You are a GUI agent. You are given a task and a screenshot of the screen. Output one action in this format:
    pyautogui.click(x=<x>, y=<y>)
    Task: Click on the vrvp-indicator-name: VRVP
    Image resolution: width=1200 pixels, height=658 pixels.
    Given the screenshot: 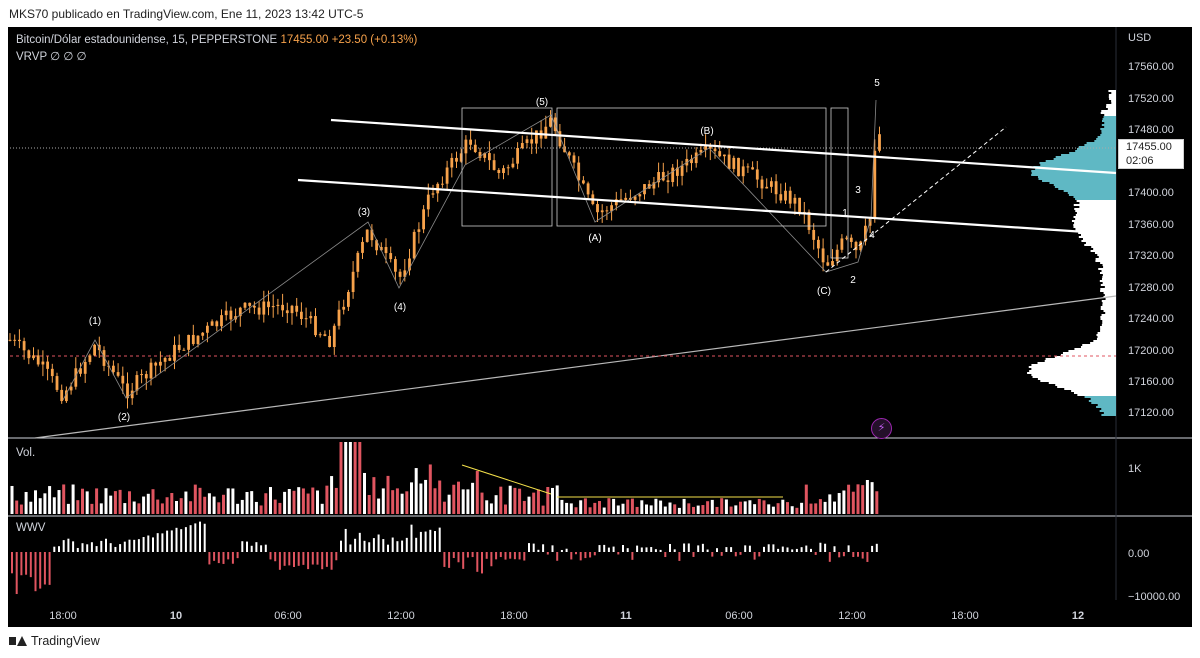 What is the action you would take?
    pyautogui.click(x=31, y=57)
    